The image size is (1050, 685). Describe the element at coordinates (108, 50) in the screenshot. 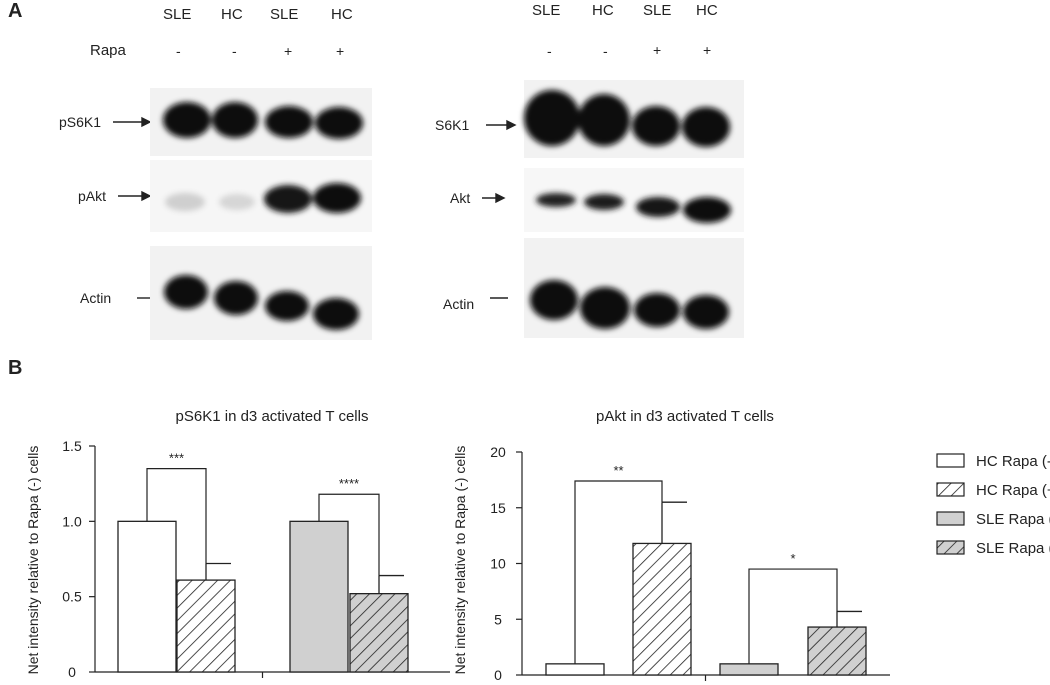

I see `rapa-label: Rapa` at that location.